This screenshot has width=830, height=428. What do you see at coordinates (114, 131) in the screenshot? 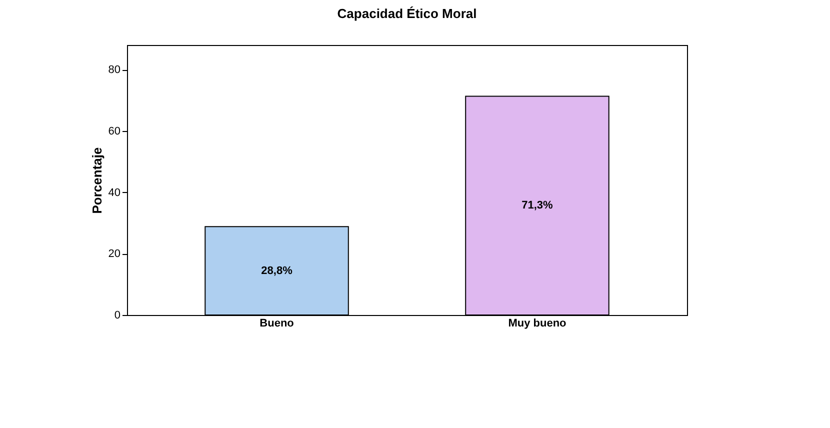
I see `y-tick-label: 60` at bounding box center [114, 131].